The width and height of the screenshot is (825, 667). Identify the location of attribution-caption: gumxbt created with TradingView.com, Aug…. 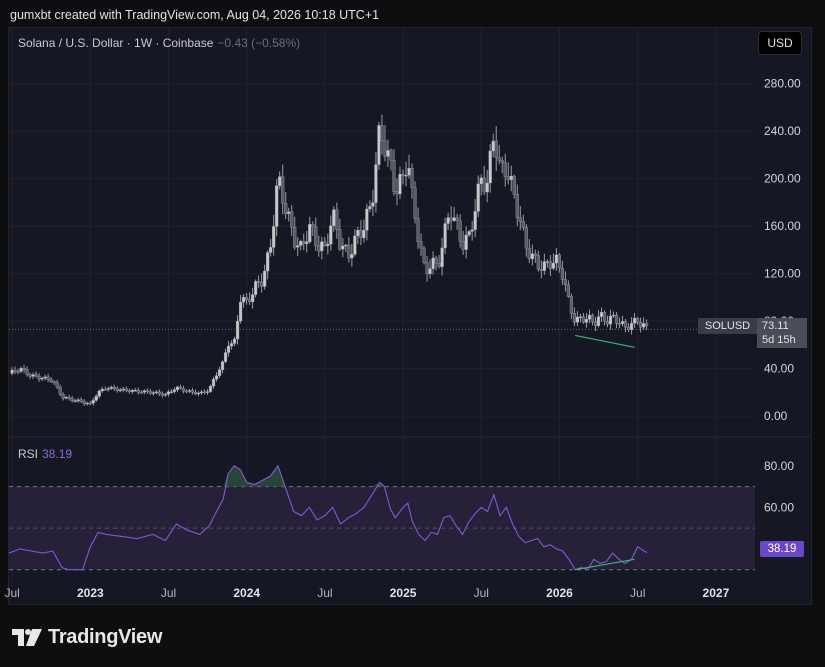
(195, 15).